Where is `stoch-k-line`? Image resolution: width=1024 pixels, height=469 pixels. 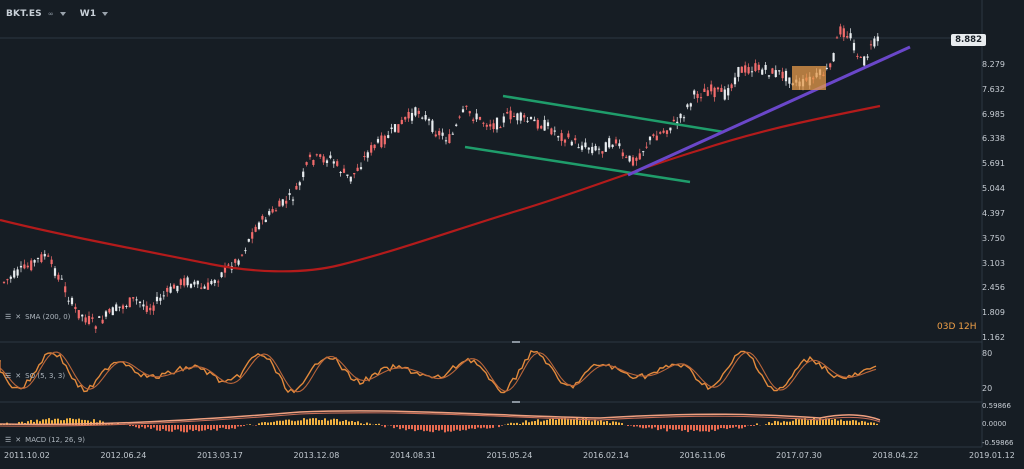 stoch-k-line is located at coordinates (438, 371).